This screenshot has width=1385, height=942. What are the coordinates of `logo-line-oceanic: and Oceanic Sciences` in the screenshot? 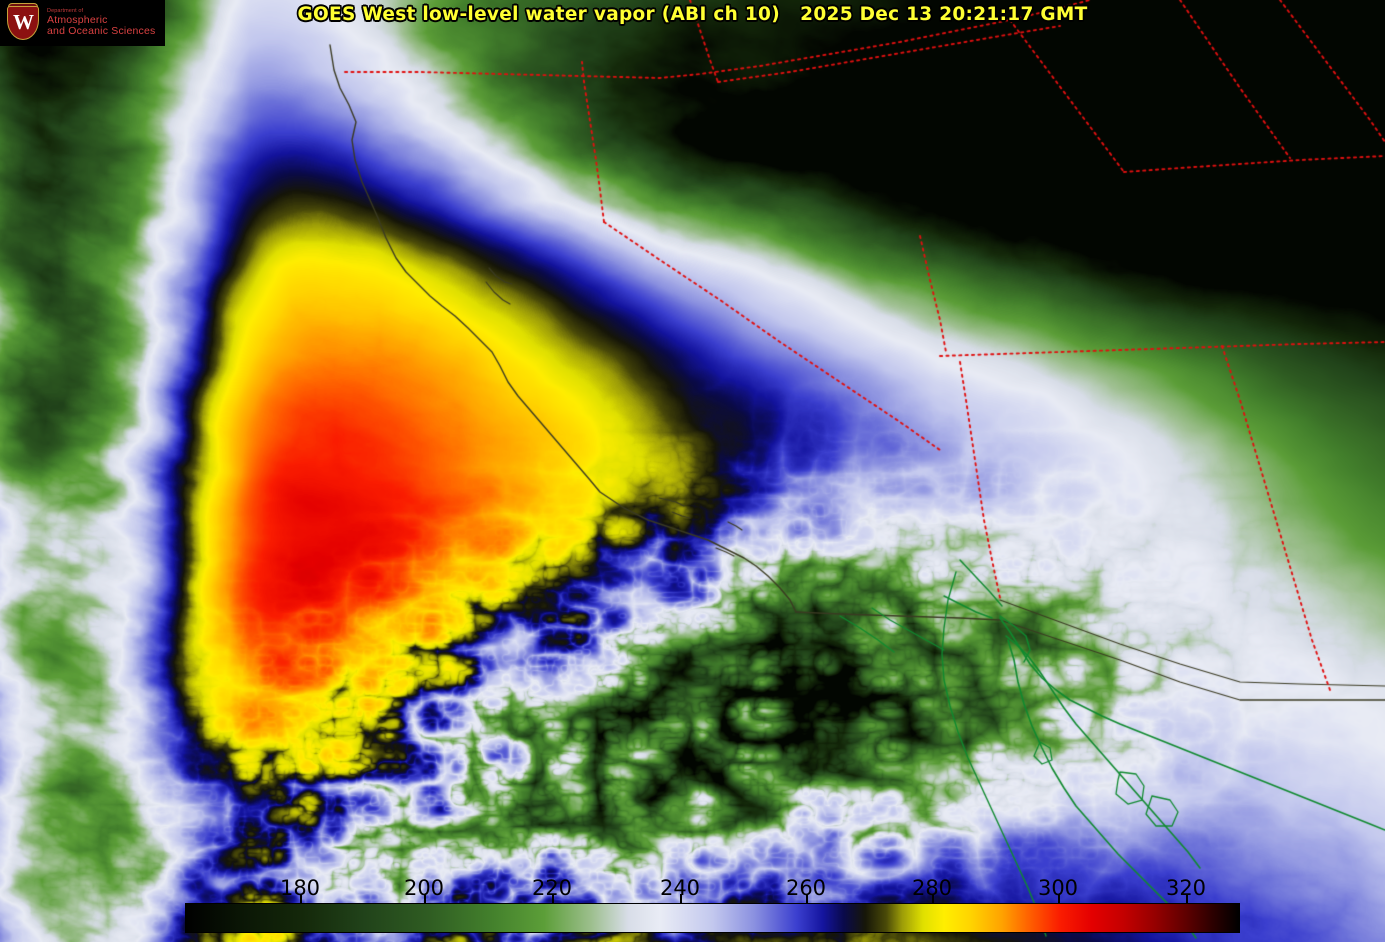 It's located at (101, 31).